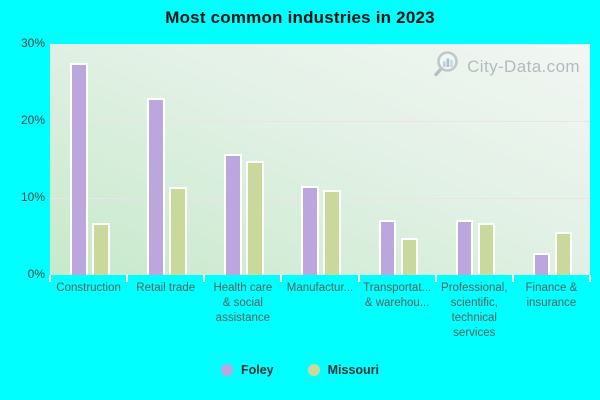  I want to click on legend-item-missouri: Missouri, so click(343, 370).